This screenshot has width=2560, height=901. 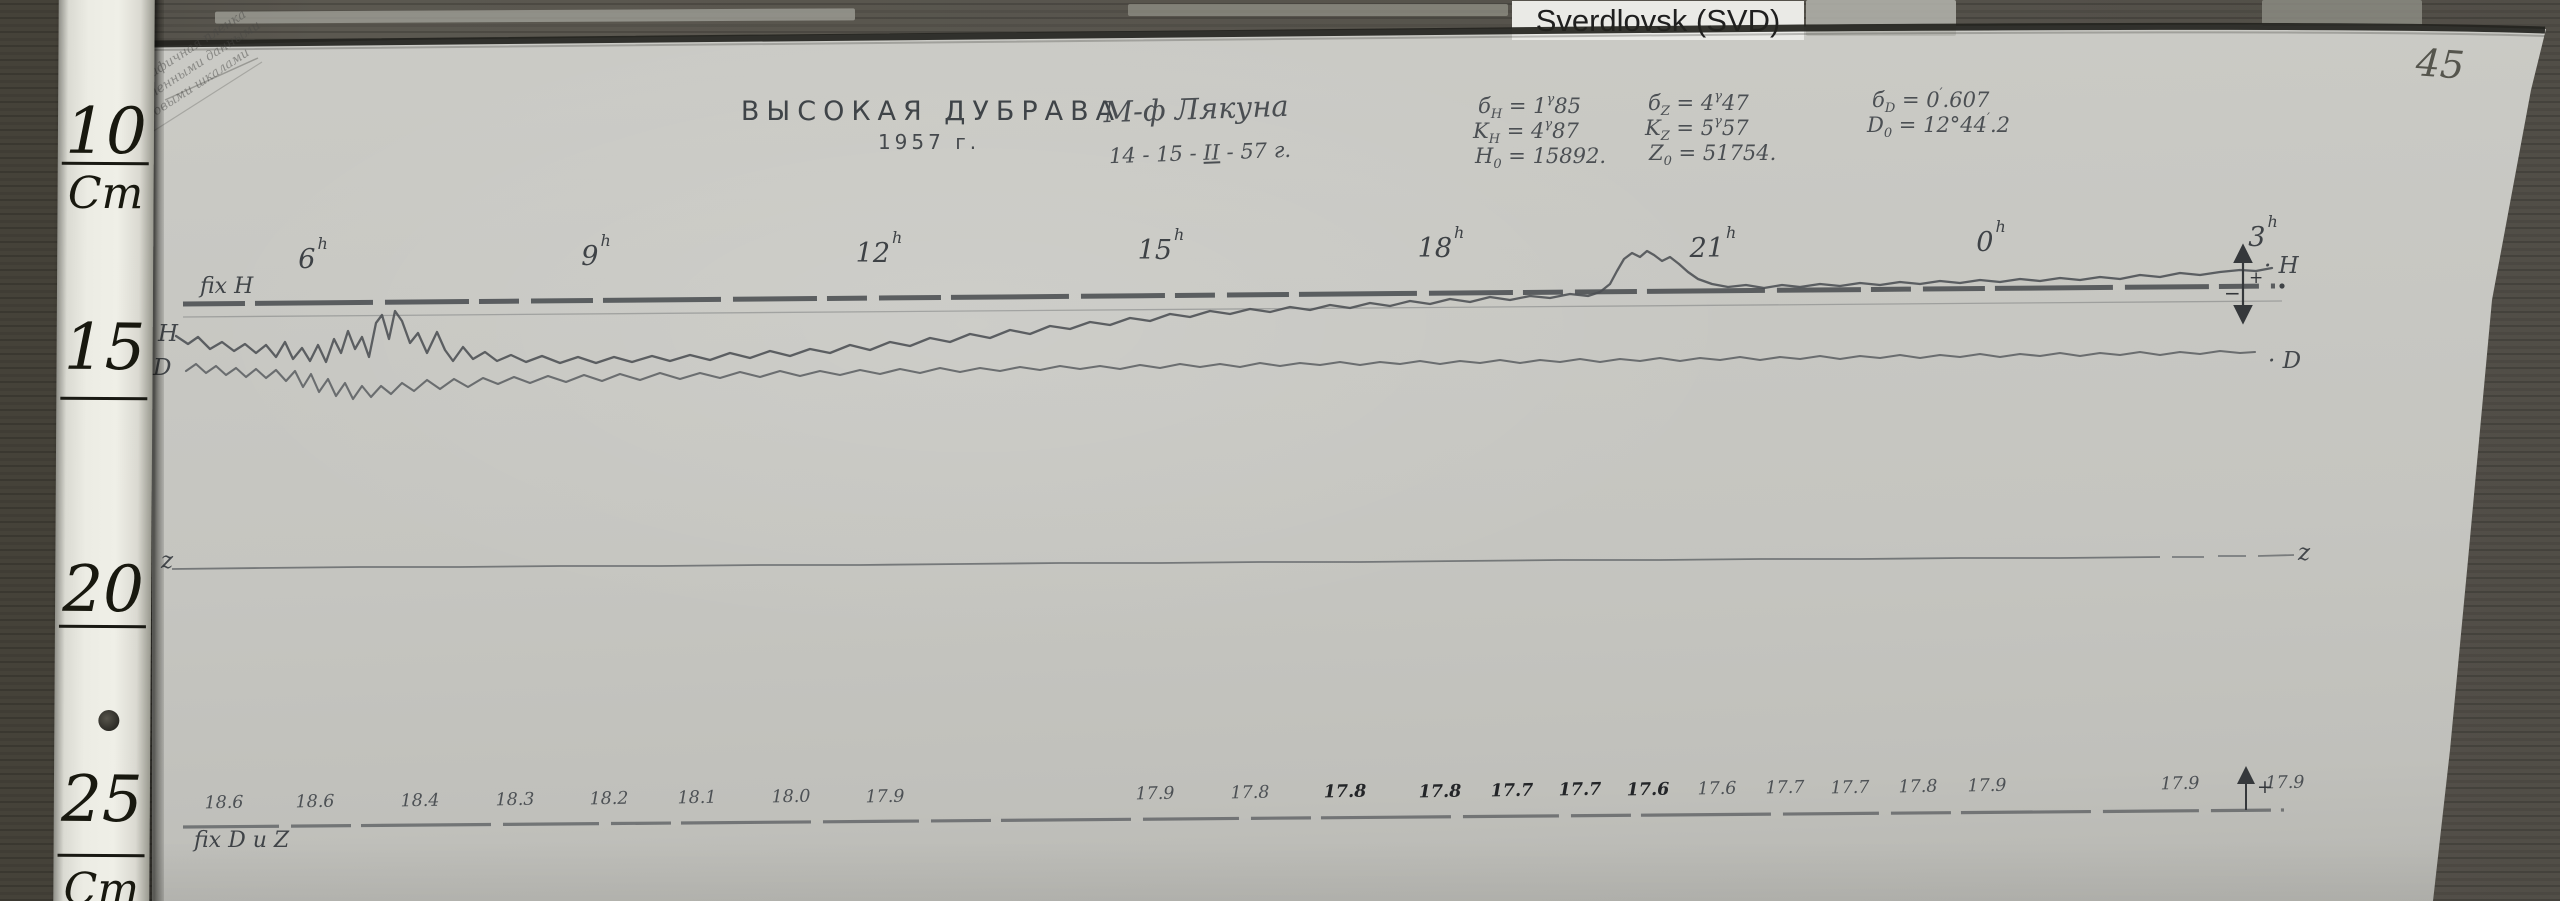 What do you see at coordinates (2281, 266) in the screenshot?
I see `h-trace-label-right: · H` at bounding box center [2281, 266].